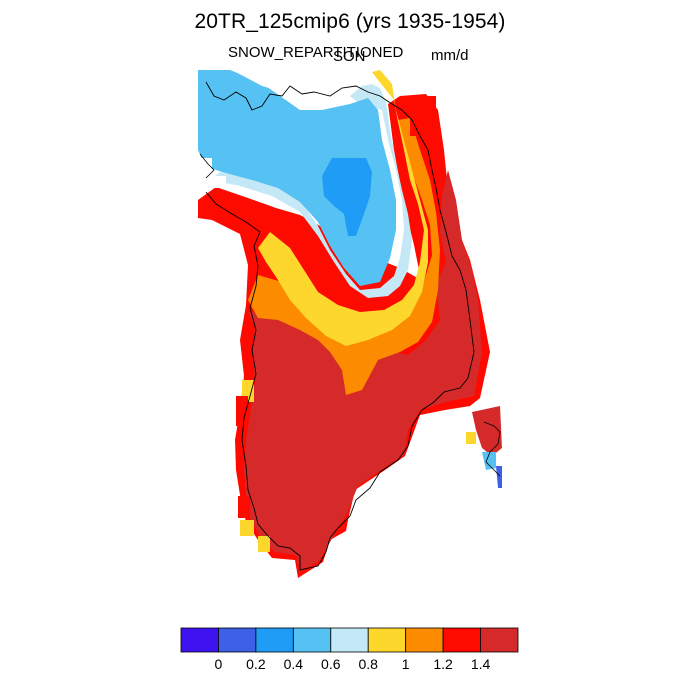 The height and width of the screenshot is (700, 700). Describe the element at coordinates (331, 664) in the screenshot. I see `colorbar-tick-label: 0.6` at that location.